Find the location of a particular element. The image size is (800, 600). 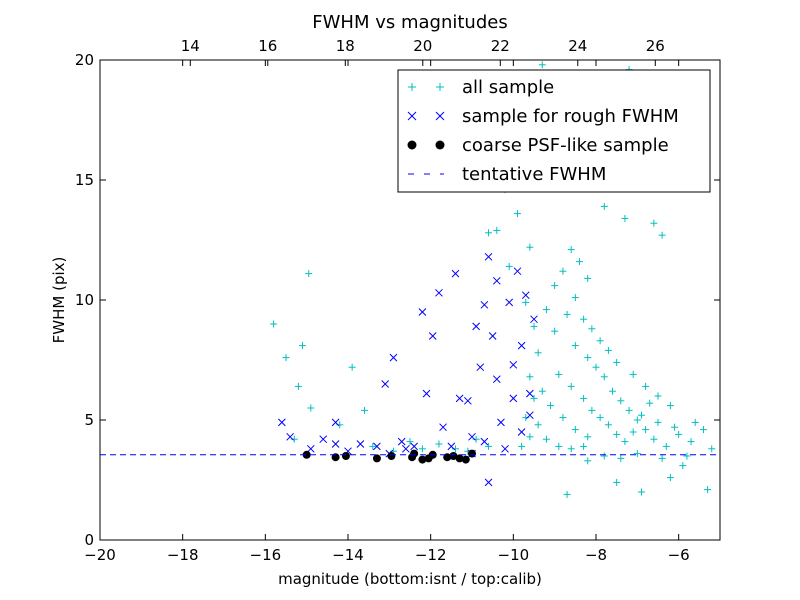

rough-fwhm-point-16-b is located at coordinates (443, 427).